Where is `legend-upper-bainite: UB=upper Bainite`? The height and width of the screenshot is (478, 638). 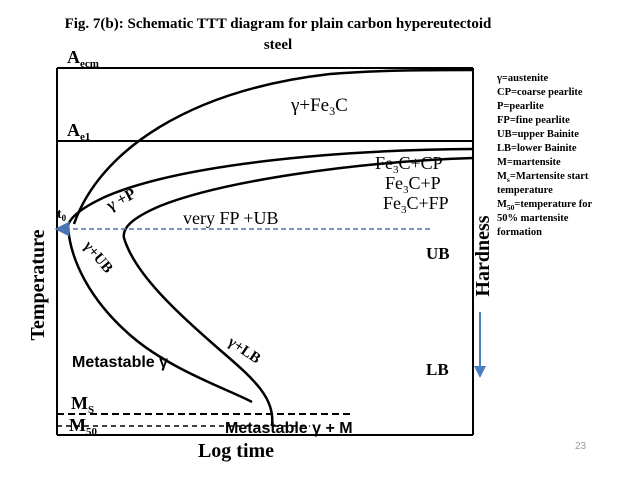
legend-upper-bainite: UB=upper Bainite is located at coordinates (538, 134).